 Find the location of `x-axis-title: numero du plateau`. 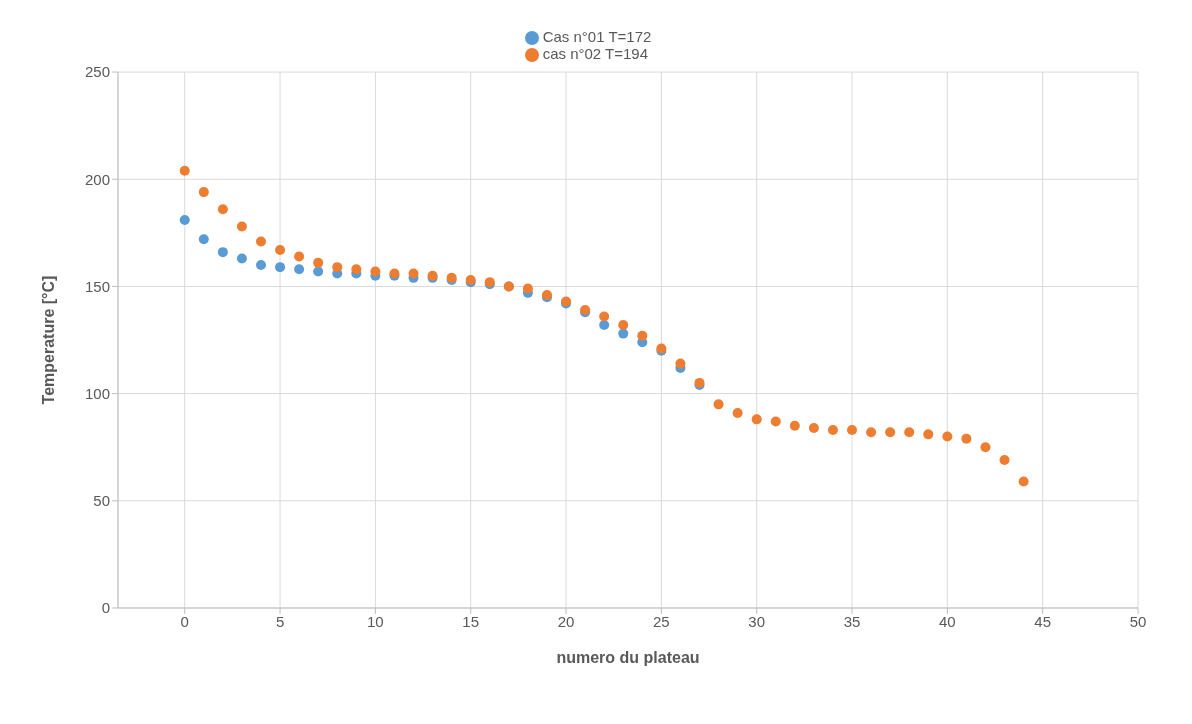

x-axis-title: numero du plateau is located at coordinates (628, 657).